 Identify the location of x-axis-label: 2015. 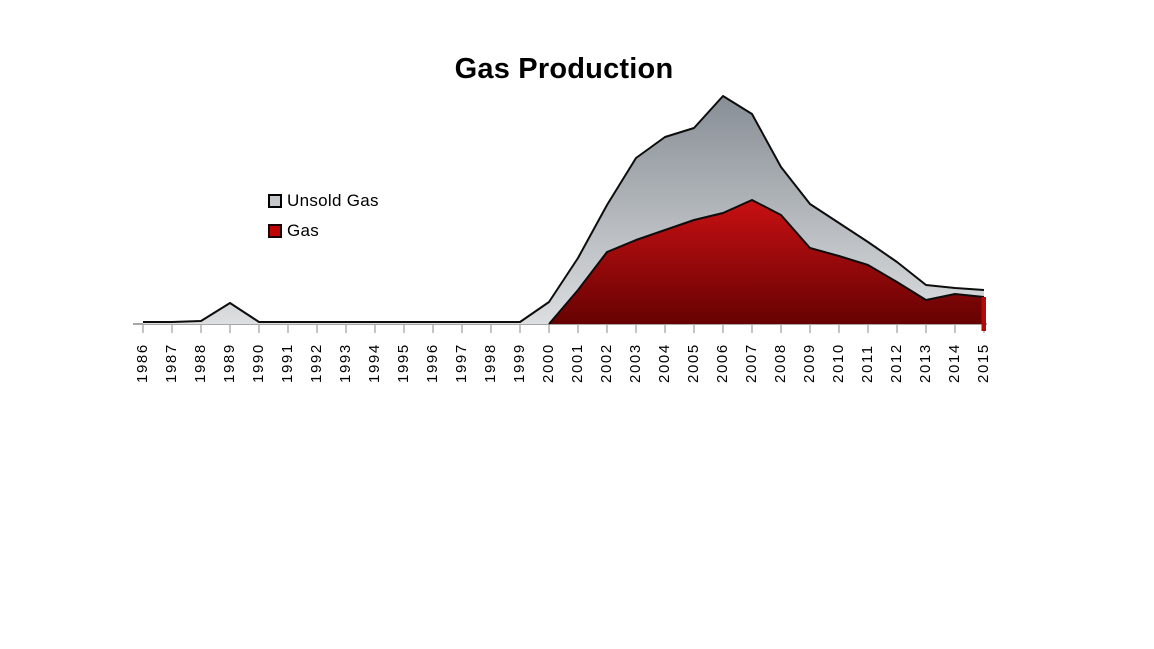
(983, 363).